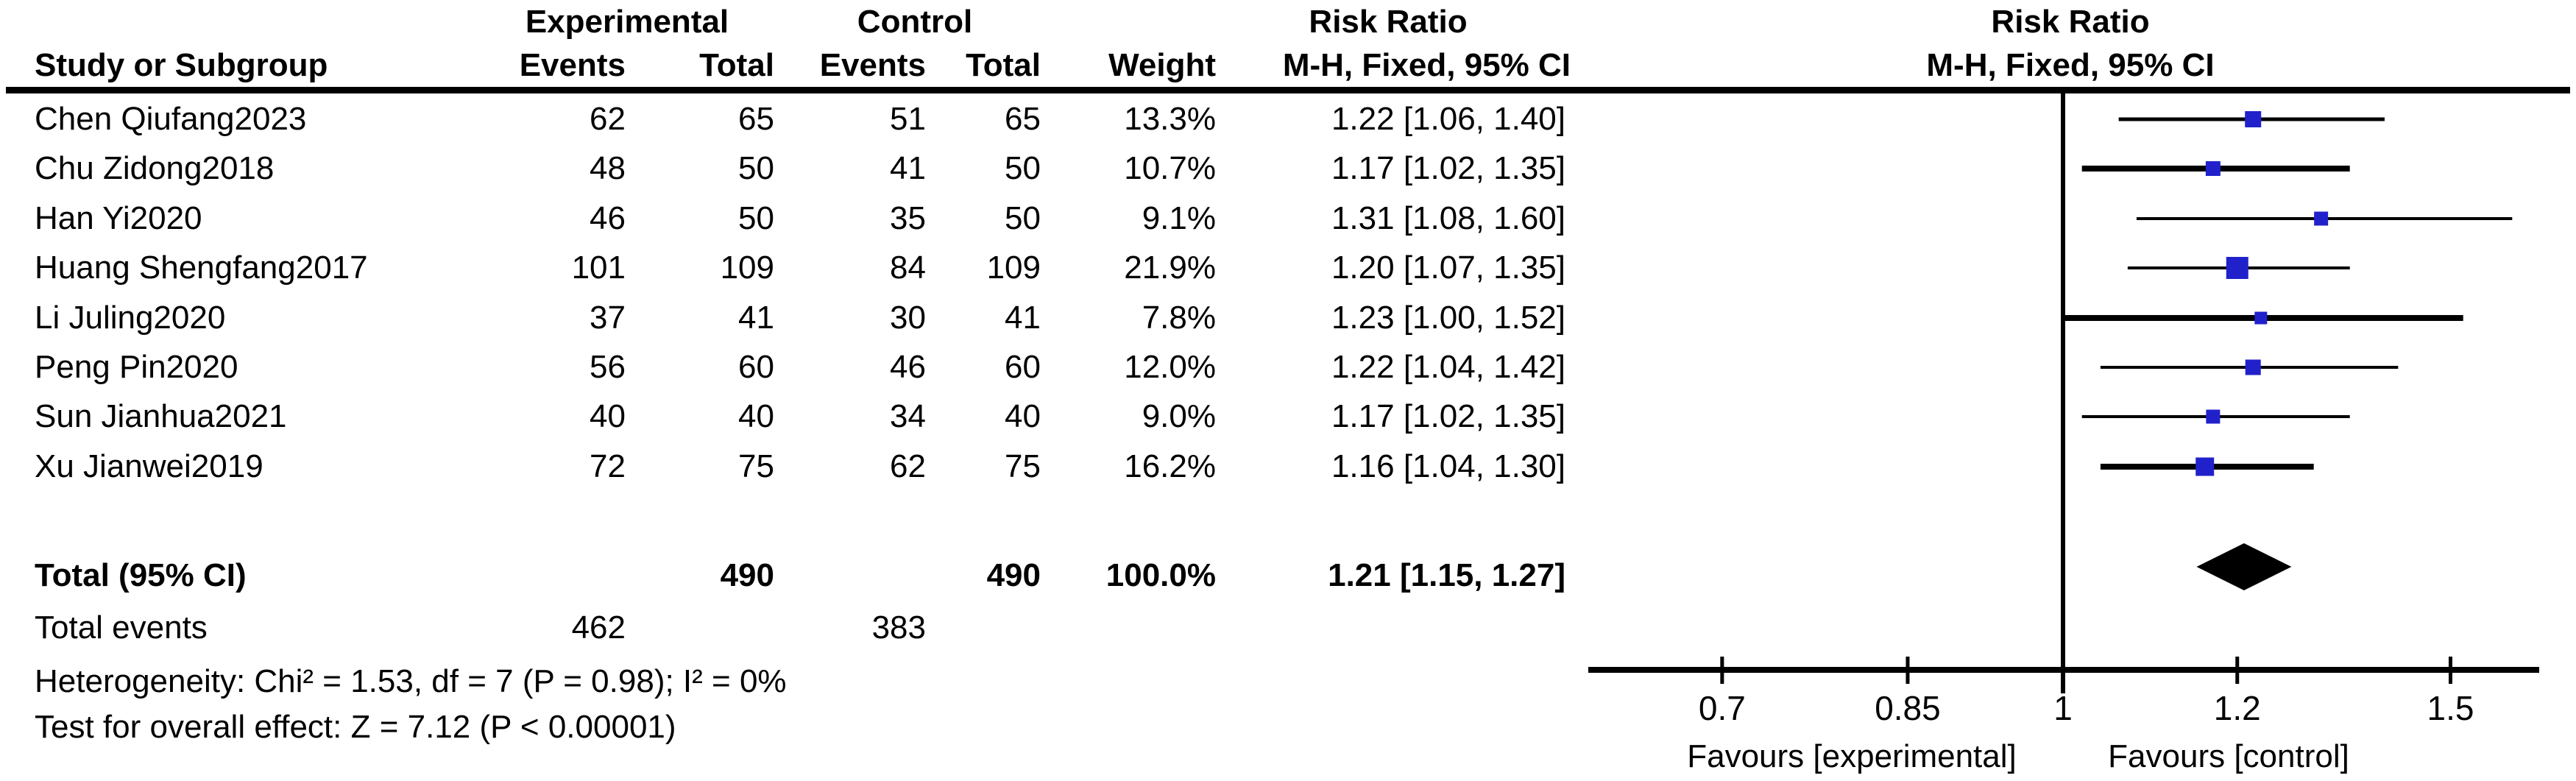  Describe the element at coordinates (155, 168) in the screenshot. I see `study-name: Chu Zidong2018` at that location.